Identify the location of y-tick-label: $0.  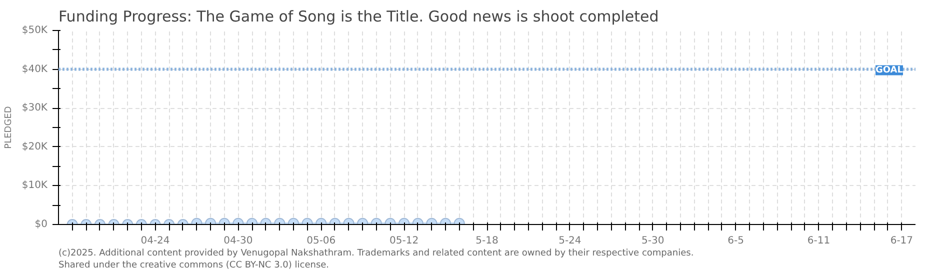
(41, 224).